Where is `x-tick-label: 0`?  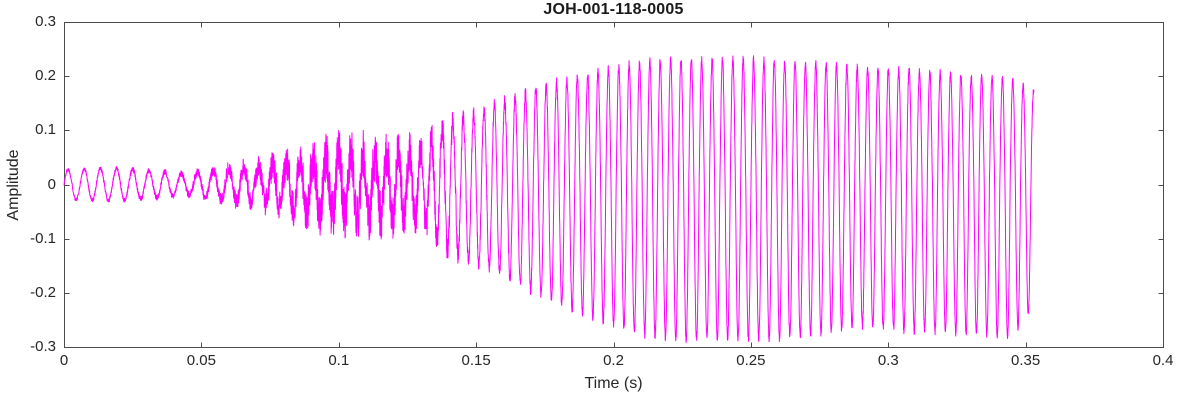 x-tick-label: 0 is located at coordinates (64, 360).